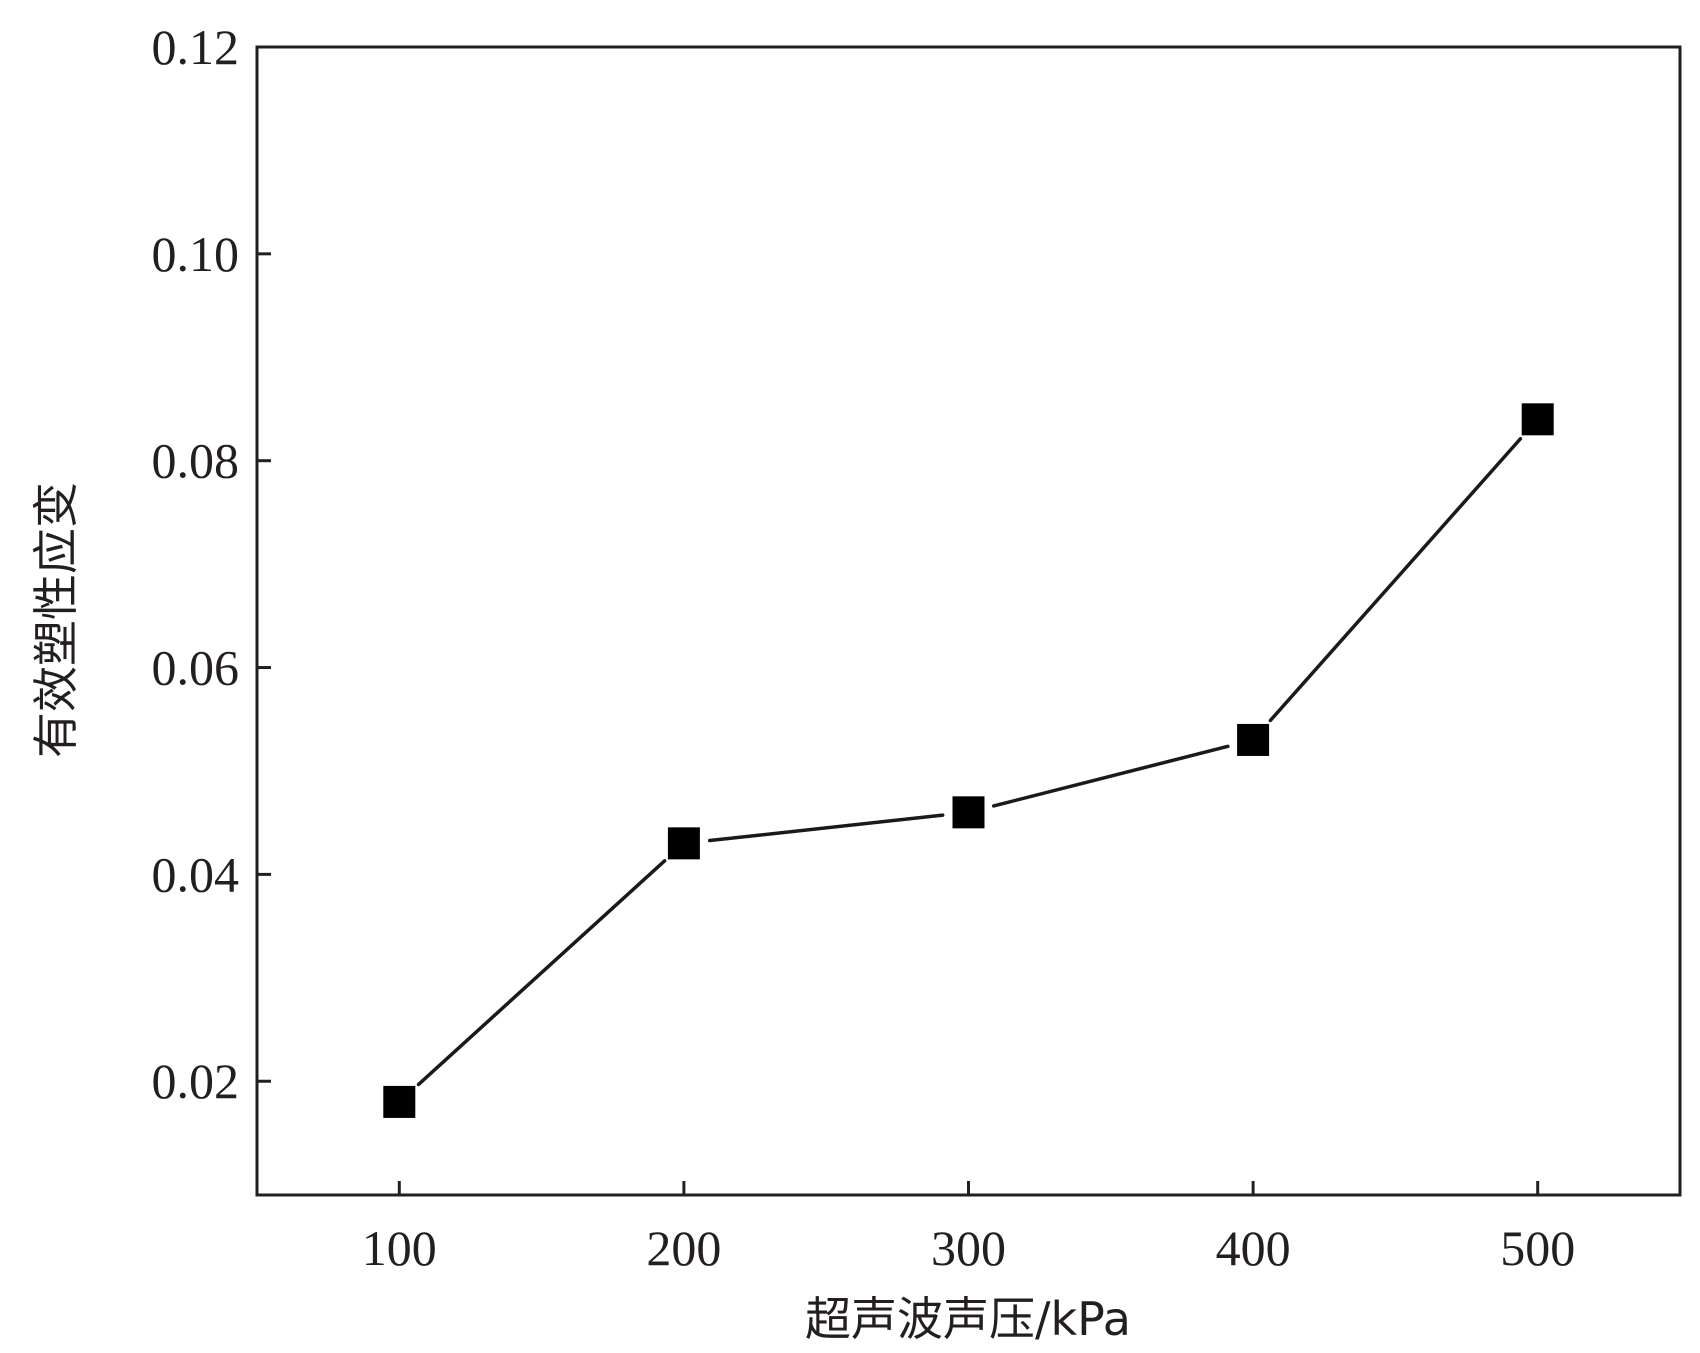 The width and height of the screenshot is (1700, 1353). Describe the element at coordinates (211, 564) in the screenshot. I see `y-axis-ticks: 0.02 0.04 0.06 0.08 0.10 0.12` at that location.